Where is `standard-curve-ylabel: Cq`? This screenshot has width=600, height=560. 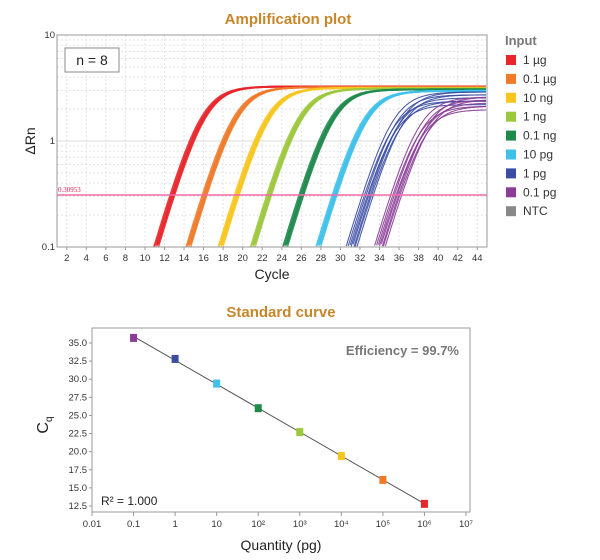
standard-curve-ylabel: Cq is located at coordinates (45, 424).